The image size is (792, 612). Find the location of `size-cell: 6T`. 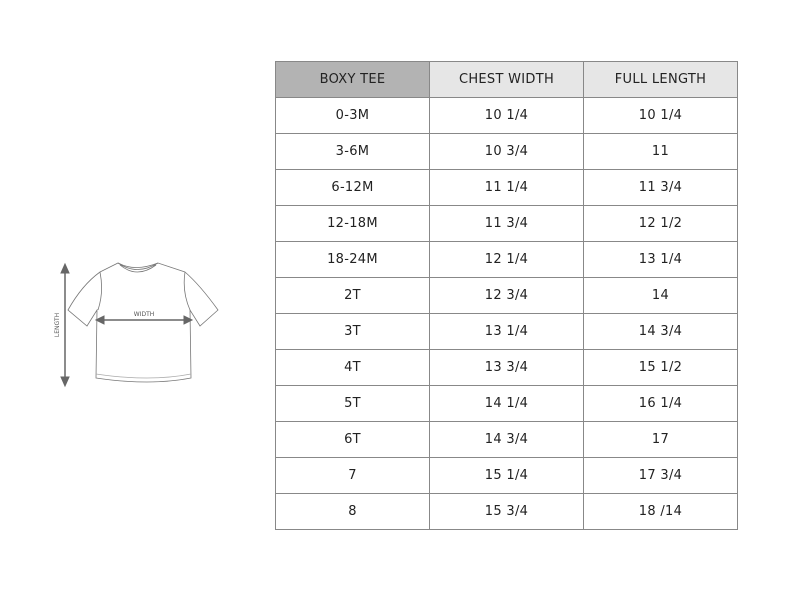

size-cell: 6T is located at coordinates (352, 439).